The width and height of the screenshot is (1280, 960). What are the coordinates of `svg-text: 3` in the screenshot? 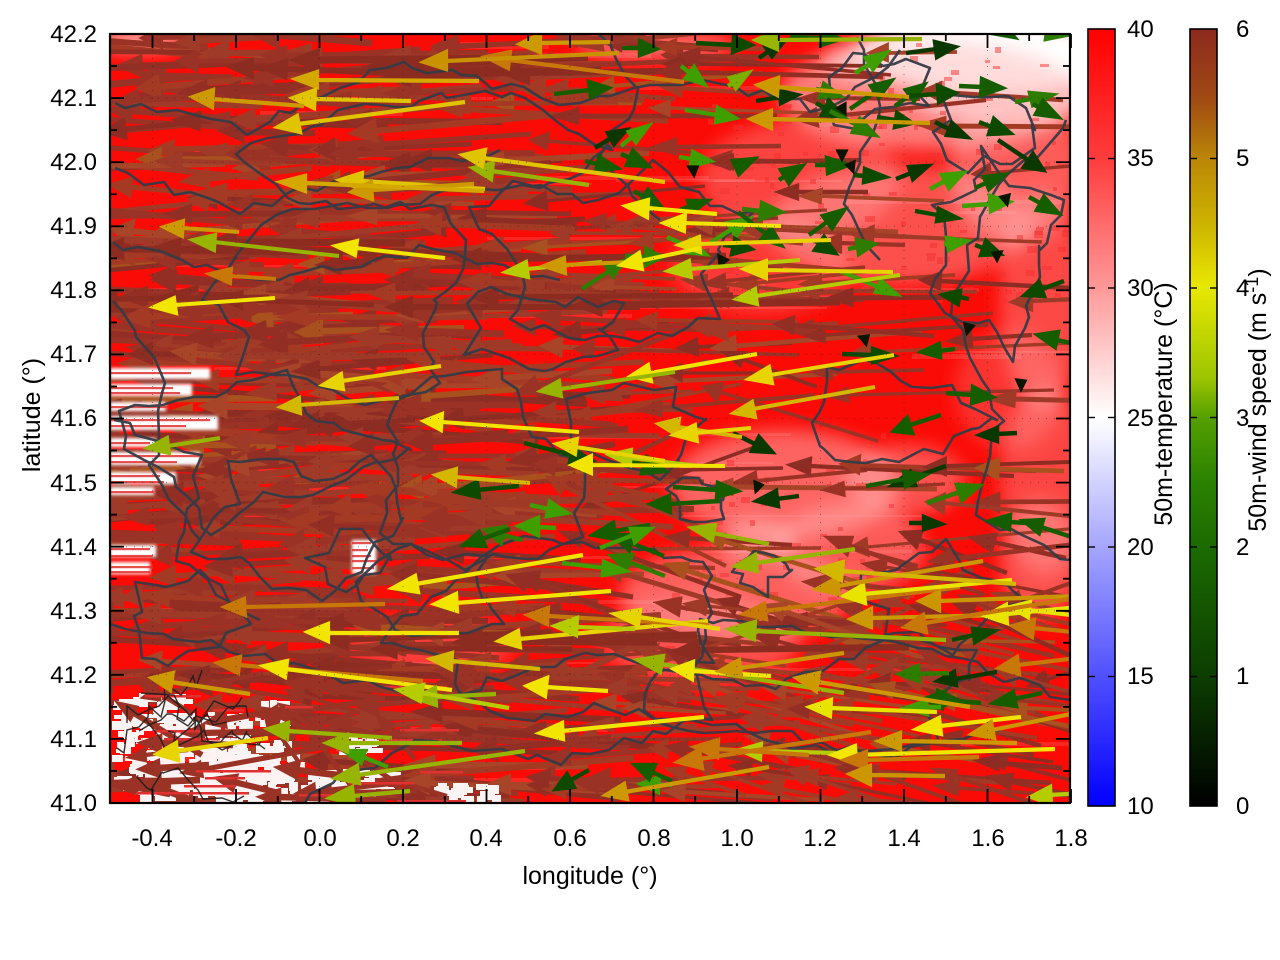 It's located at (1242, 418).